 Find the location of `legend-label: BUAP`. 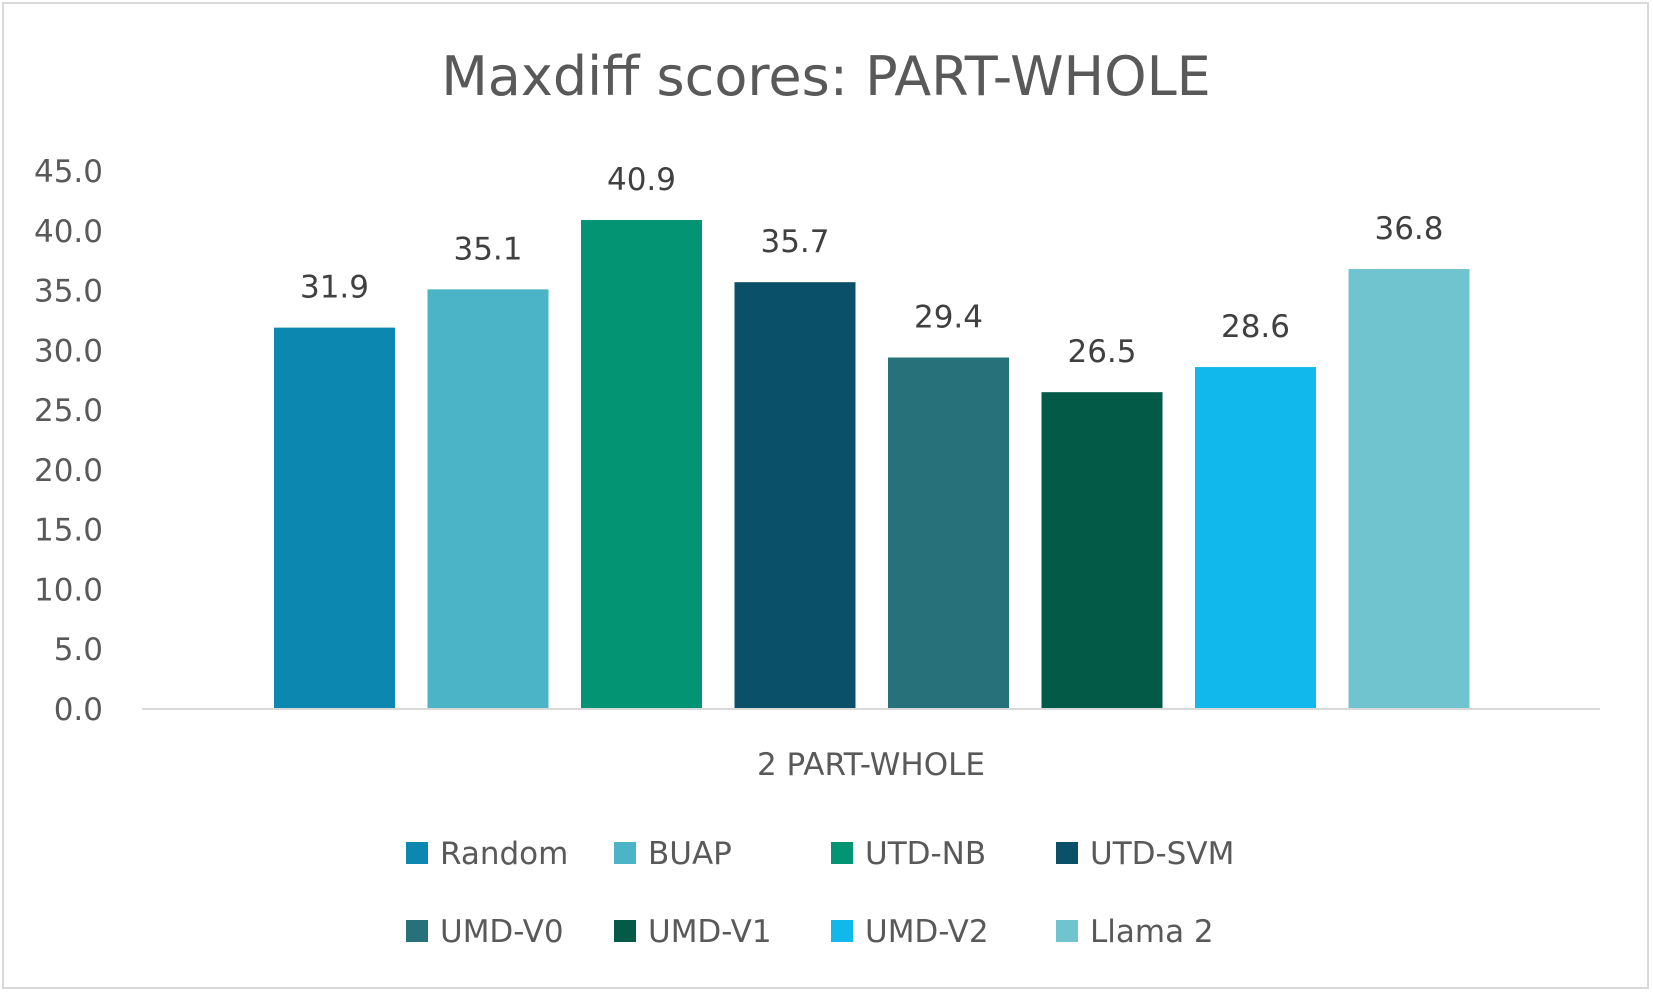

legend-label: BUAP is located at coordinates (690, 854).